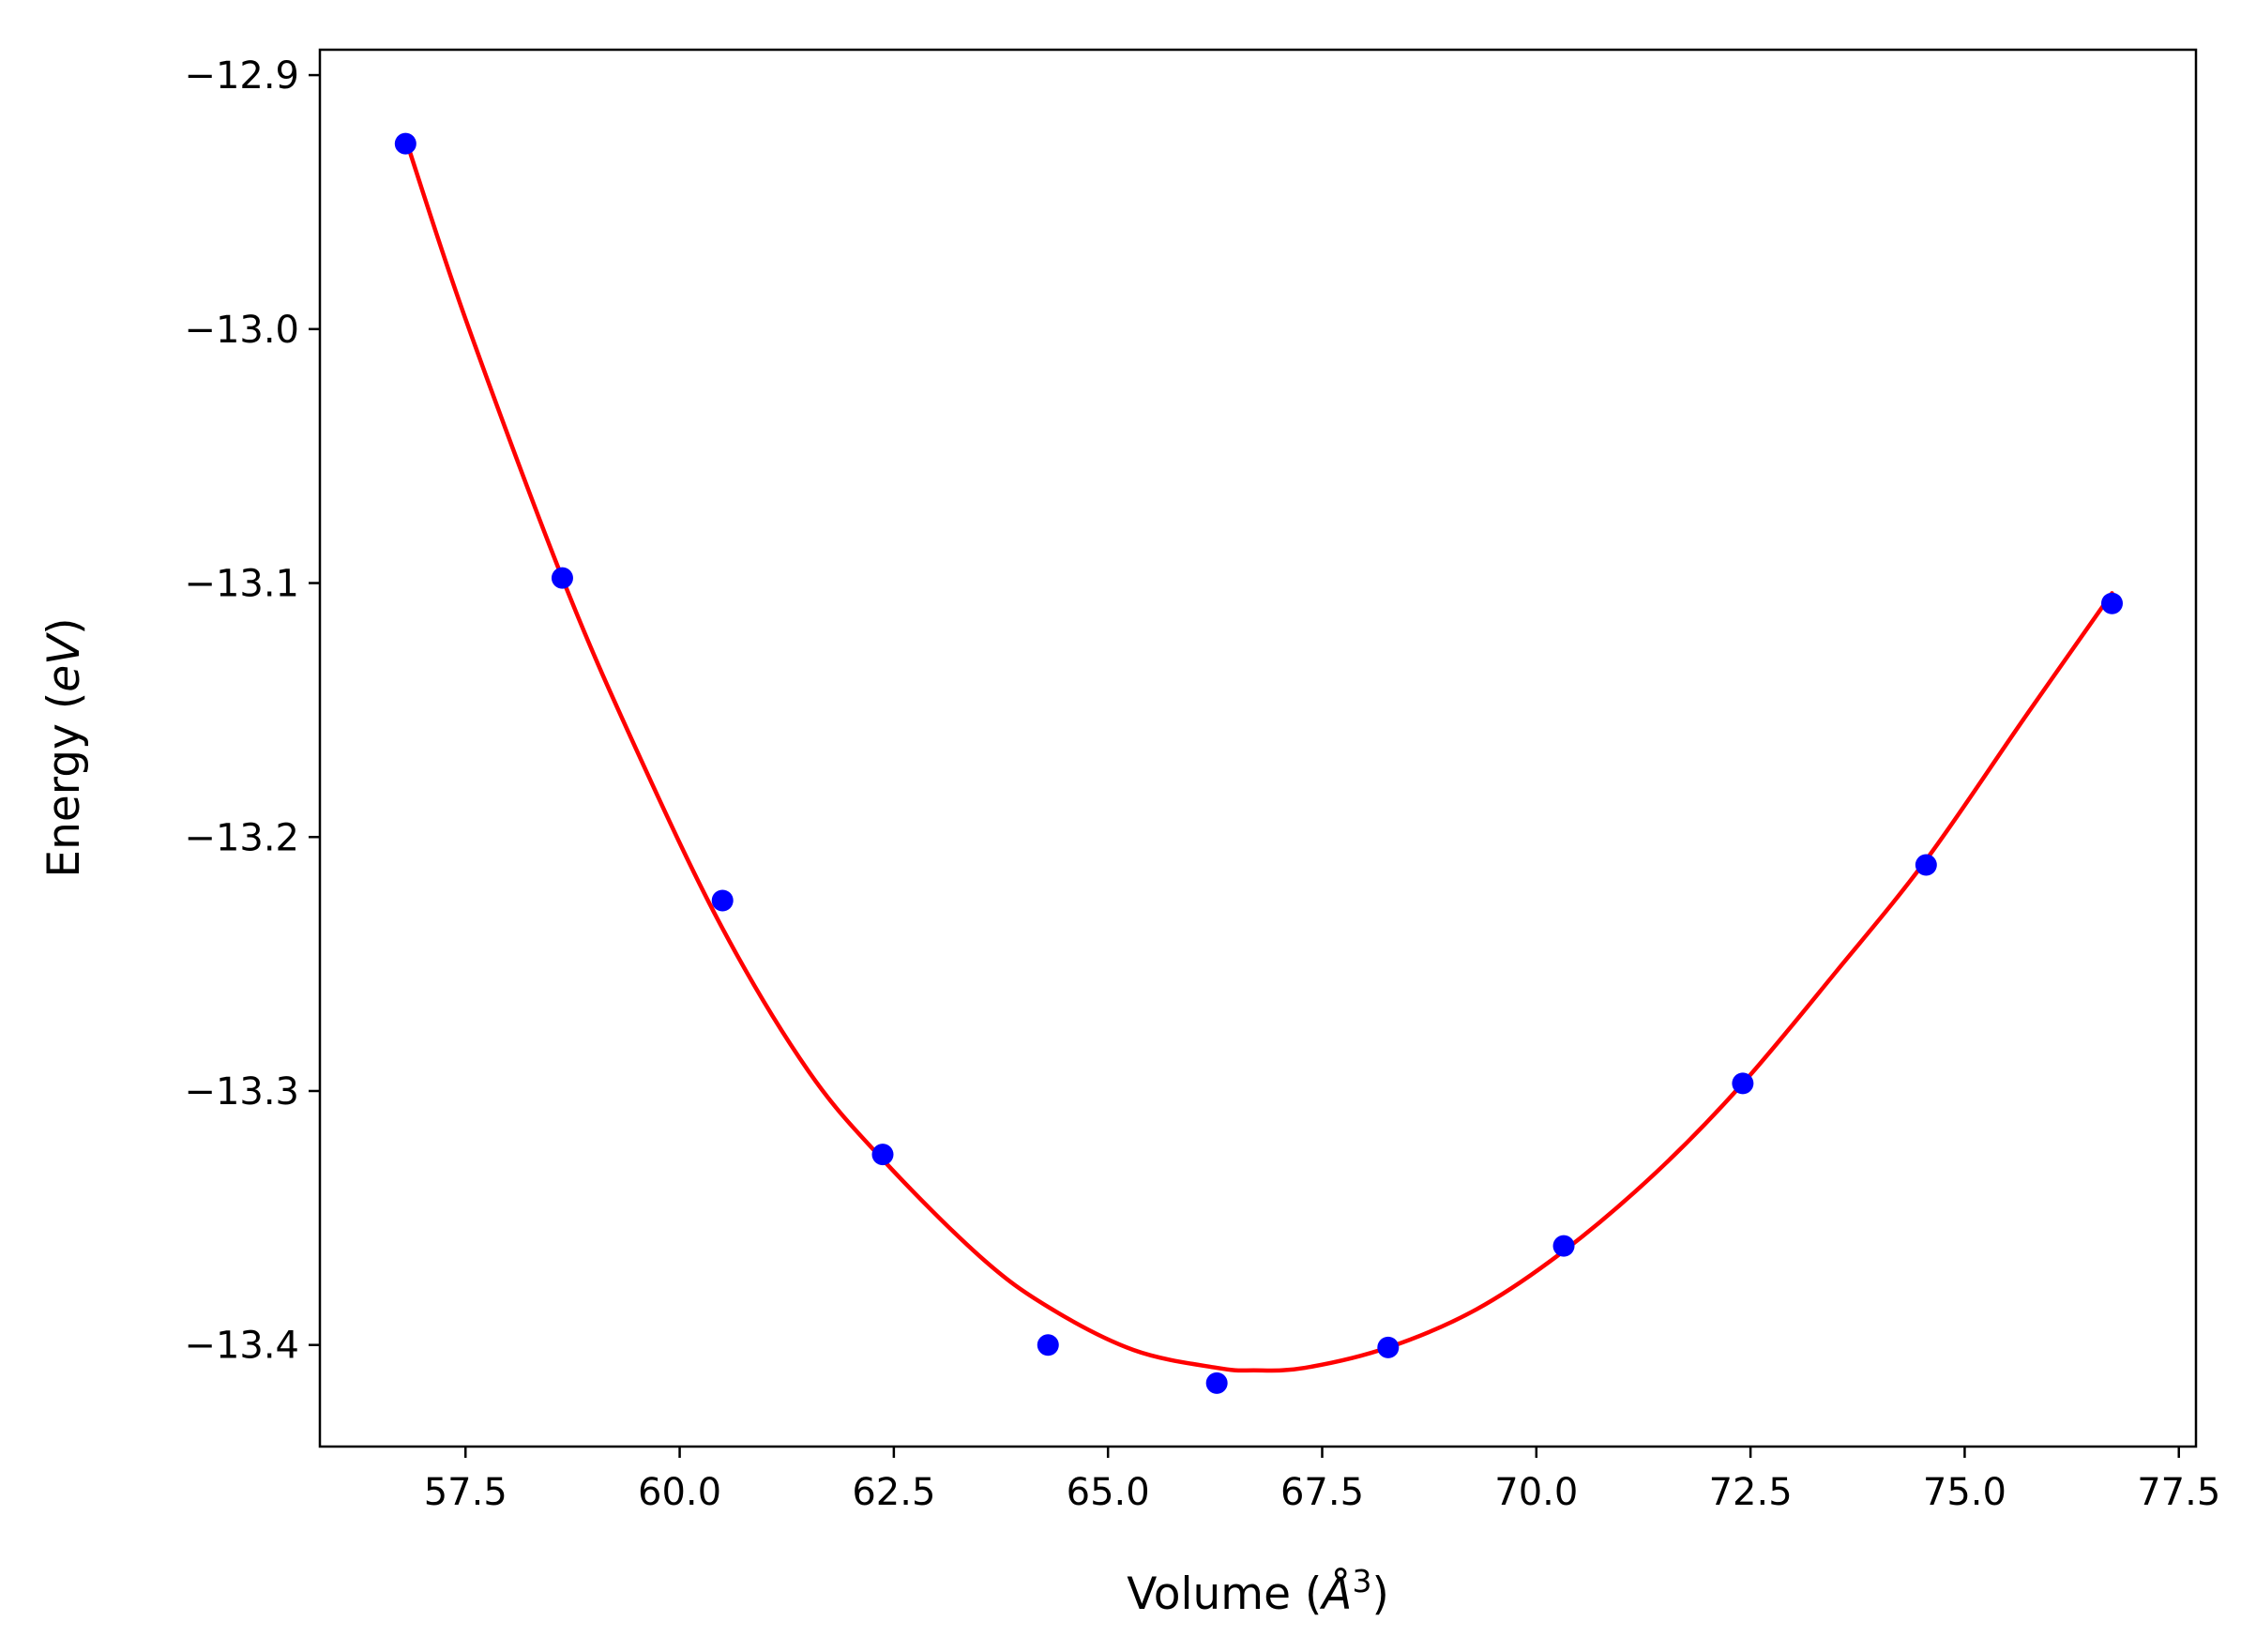 The height and width of the screenshot is (1652, 2256). I want to click on x-tick-label: 65.0, so click(1108, 1492).